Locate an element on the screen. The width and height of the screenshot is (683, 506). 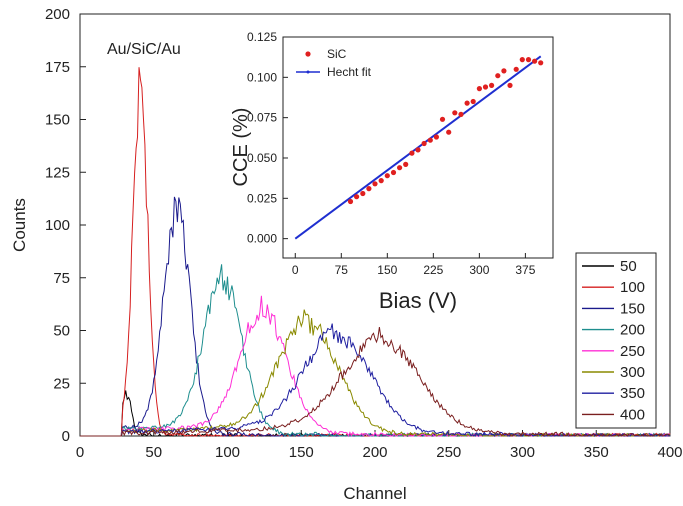
x-tick-label: 200 is located at coordinates (374, 452).